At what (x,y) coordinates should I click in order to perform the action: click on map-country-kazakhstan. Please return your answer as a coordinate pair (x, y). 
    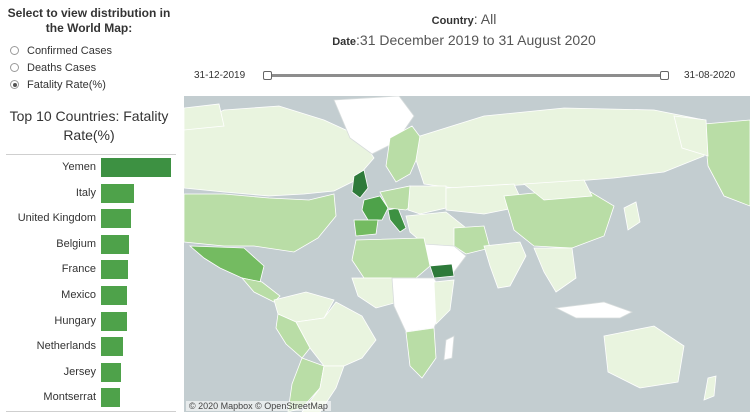
    Looking at the image, I should click on (485, 199).